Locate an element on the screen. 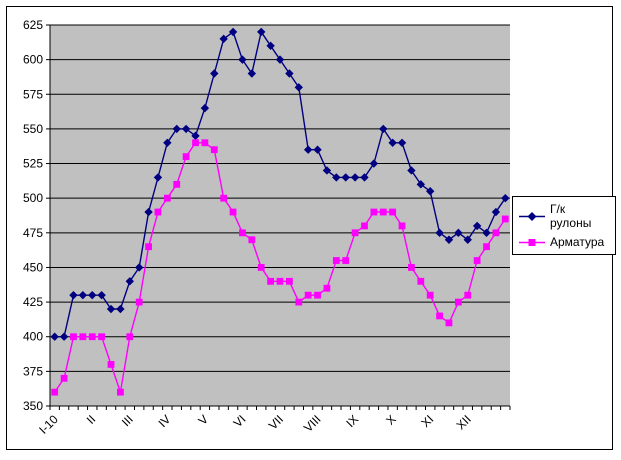 Image resolution: width=621 pixels, height=460 pixels. svg-text: 625 is located at coordinates (33, 25).